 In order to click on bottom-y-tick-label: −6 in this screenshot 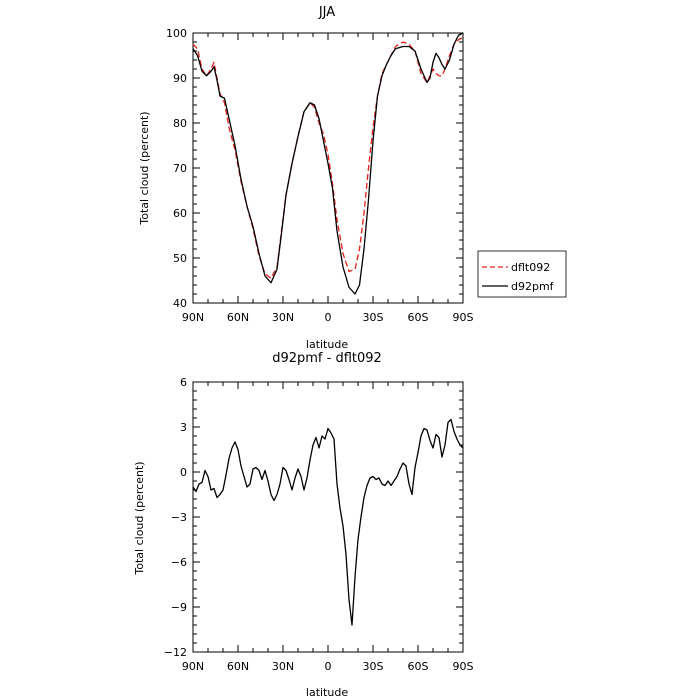, I will do `click(179, 562)`.